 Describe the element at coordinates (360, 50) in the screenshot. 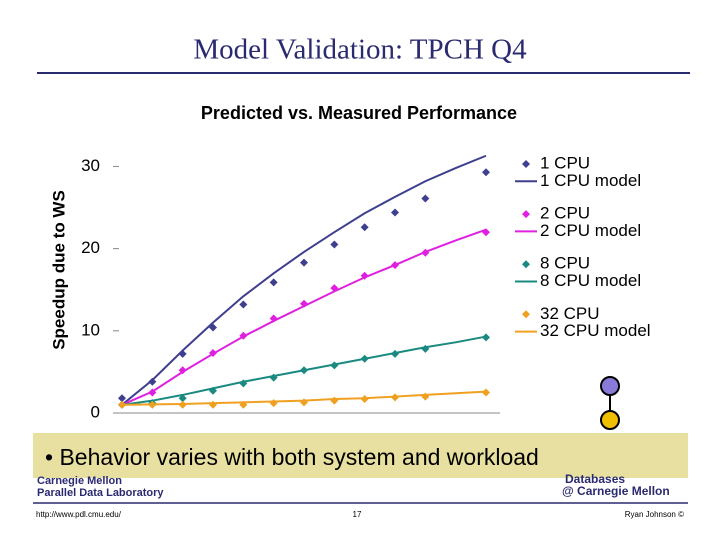

I see `slide-title: Model Validation: TPCH Q4` at that location.